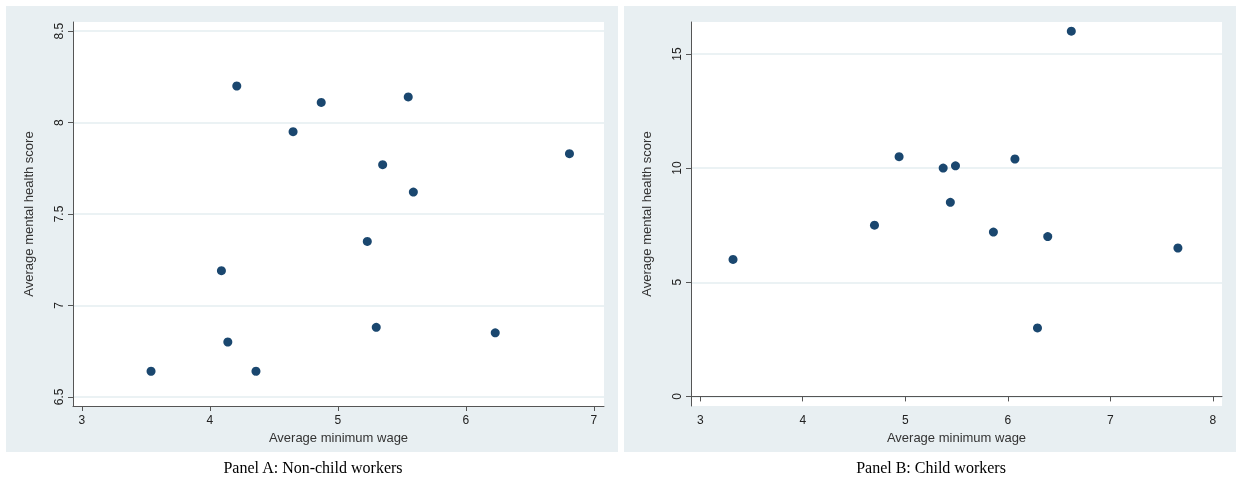  What do you see at coordinates (59, 214) in the screenshot?
I see `y-tick-label: 7.5` at bounding box center [59, 214].